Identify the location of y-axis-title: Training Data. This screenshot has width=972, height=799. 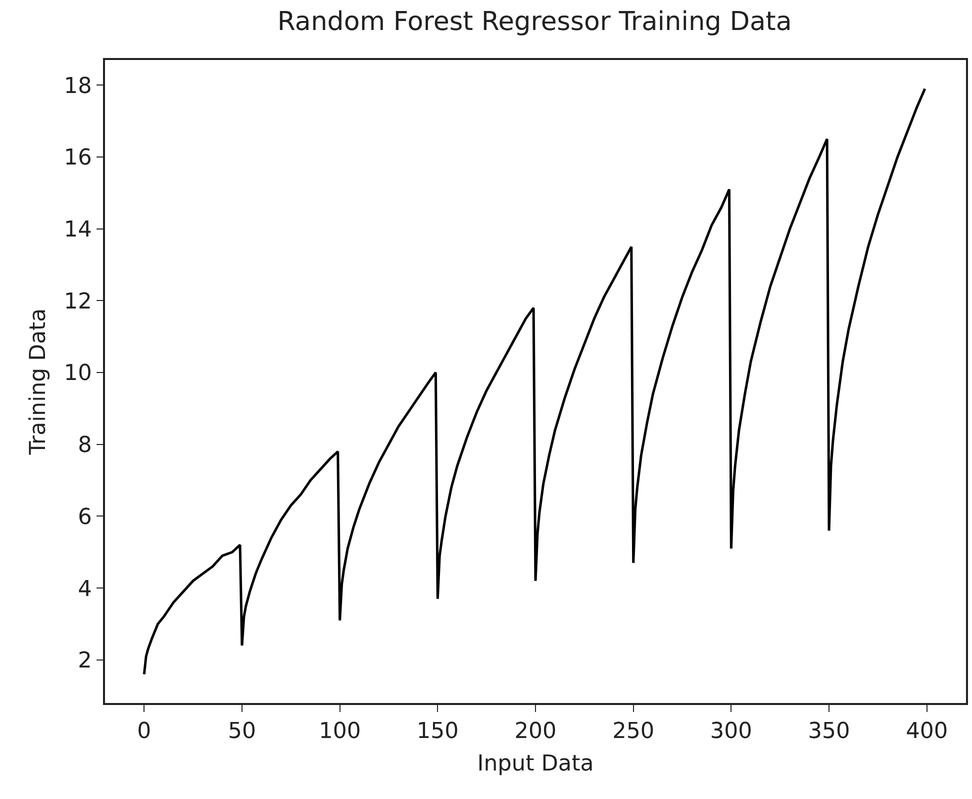
(39, 382).